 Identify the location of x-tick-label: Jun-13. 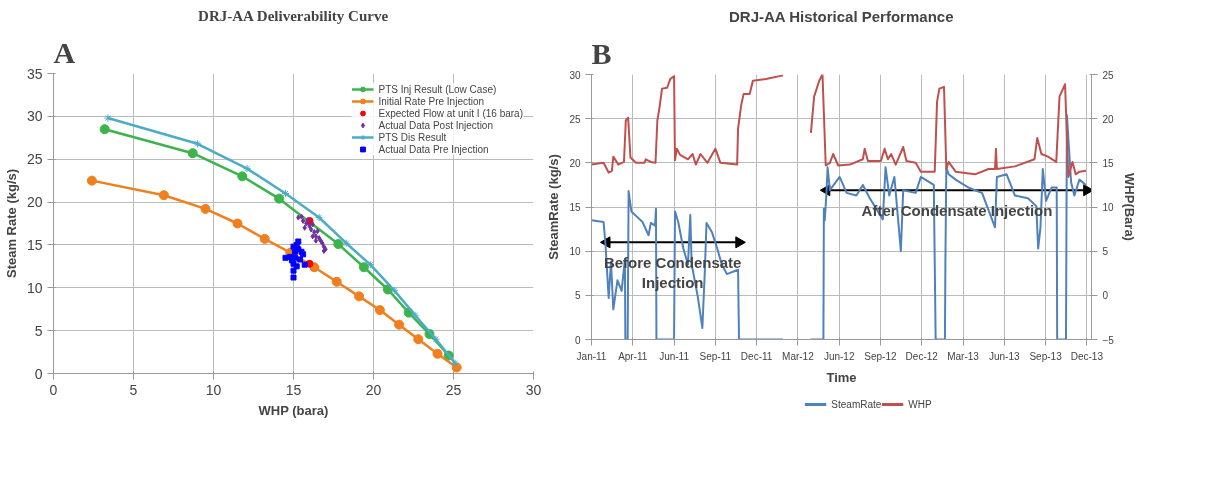
(1005, 356).